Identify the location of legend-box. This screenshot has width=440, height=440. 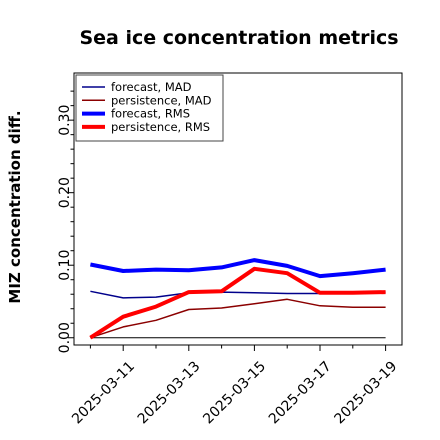
(149, 108).